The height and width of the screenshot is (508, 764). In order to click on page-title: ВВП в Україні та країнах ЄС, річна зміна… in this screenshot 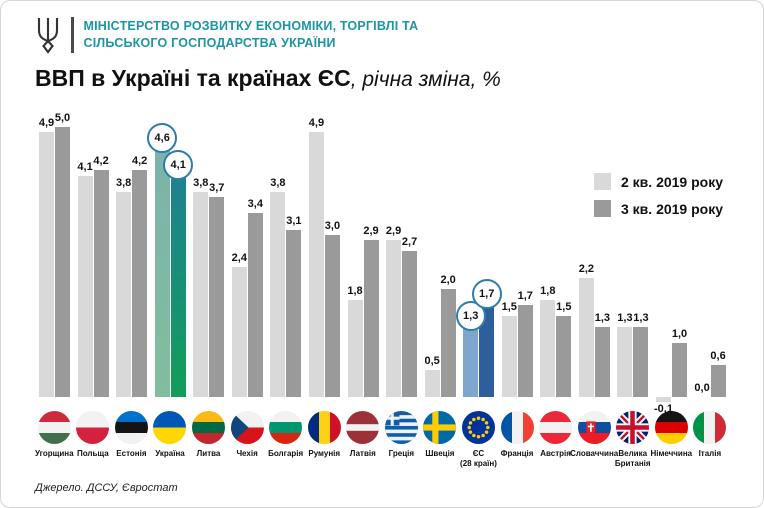, I will do `click(382, 79)`.